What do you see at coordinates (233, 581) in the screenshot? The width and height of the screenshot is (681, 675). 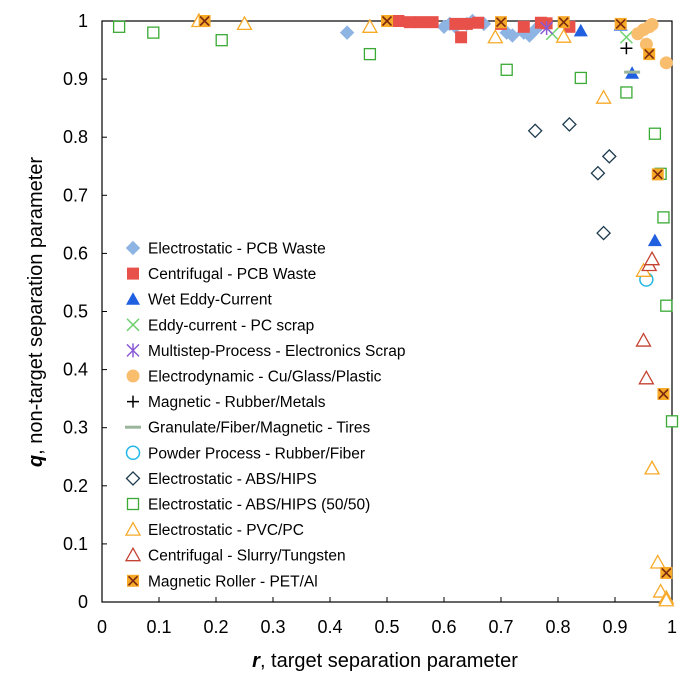 I see `legend-label: Magnetic Roller - PET/Al` at bounding box center [233, 581].